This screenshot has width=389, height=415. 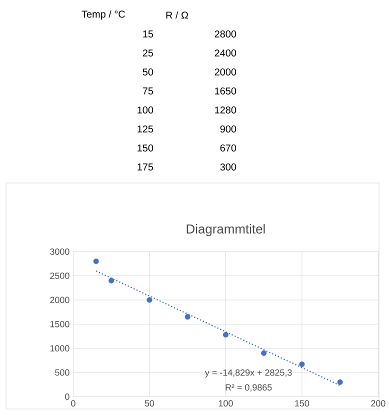 What do you see at coordinates (225, 230) in the screenshot?
I see `chart-title: Diagrammtitel` at bounding box center [225, 230].